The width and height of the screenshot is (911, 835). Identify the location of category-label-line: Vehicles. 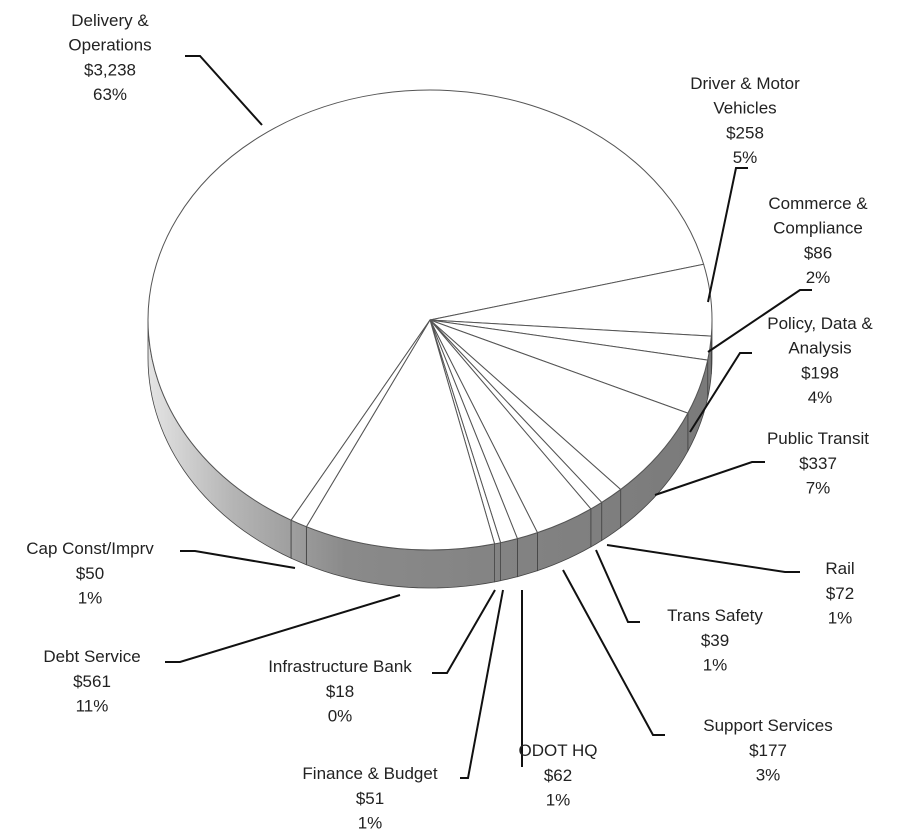
(744, 108).